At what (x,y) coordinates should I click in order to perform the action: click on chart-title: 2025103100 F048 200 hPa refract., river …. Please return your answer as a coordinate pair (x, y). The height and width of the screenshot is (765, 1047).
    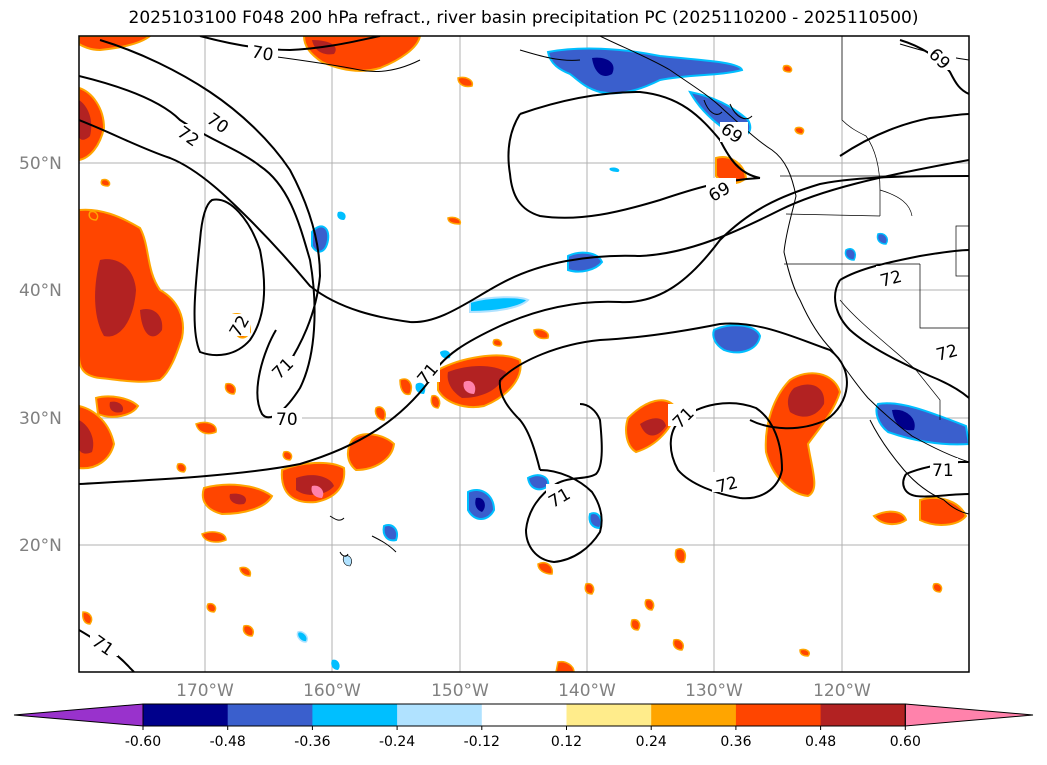
    Looking at the image, I should click on (523, 18).